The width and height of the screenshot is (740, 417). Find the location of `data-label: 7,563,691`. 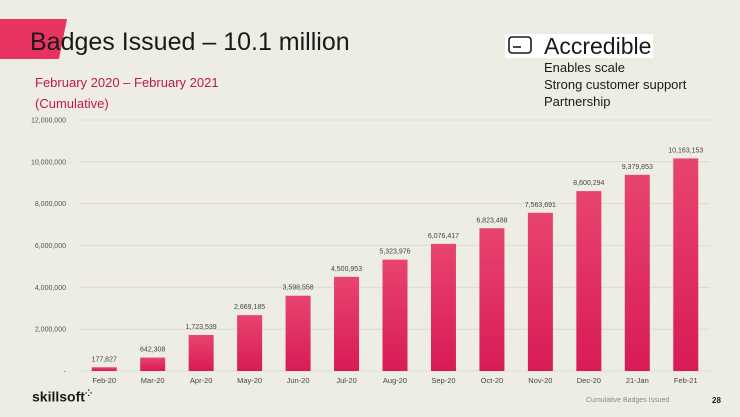

data-label: 7,563,691 is located at coordinates (540, 205).